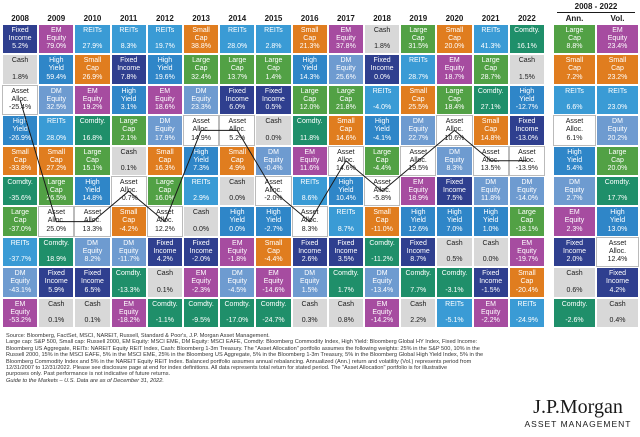 Image resolution: width=640 pixels, height=437 pixels. What do you see at coordinates (574, 168) in the screenshot?
I see `cell-return-value: 5.4%` at bounding box center [574, 168].